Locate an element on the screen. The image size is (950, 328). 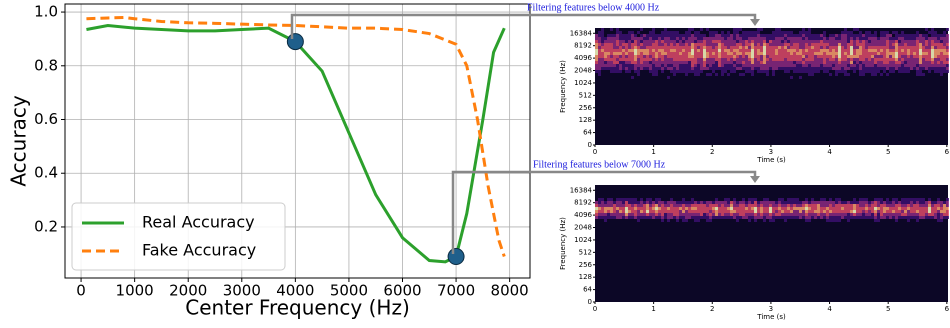
y-tick-label: 16384 is located at coordinates (581, 33).